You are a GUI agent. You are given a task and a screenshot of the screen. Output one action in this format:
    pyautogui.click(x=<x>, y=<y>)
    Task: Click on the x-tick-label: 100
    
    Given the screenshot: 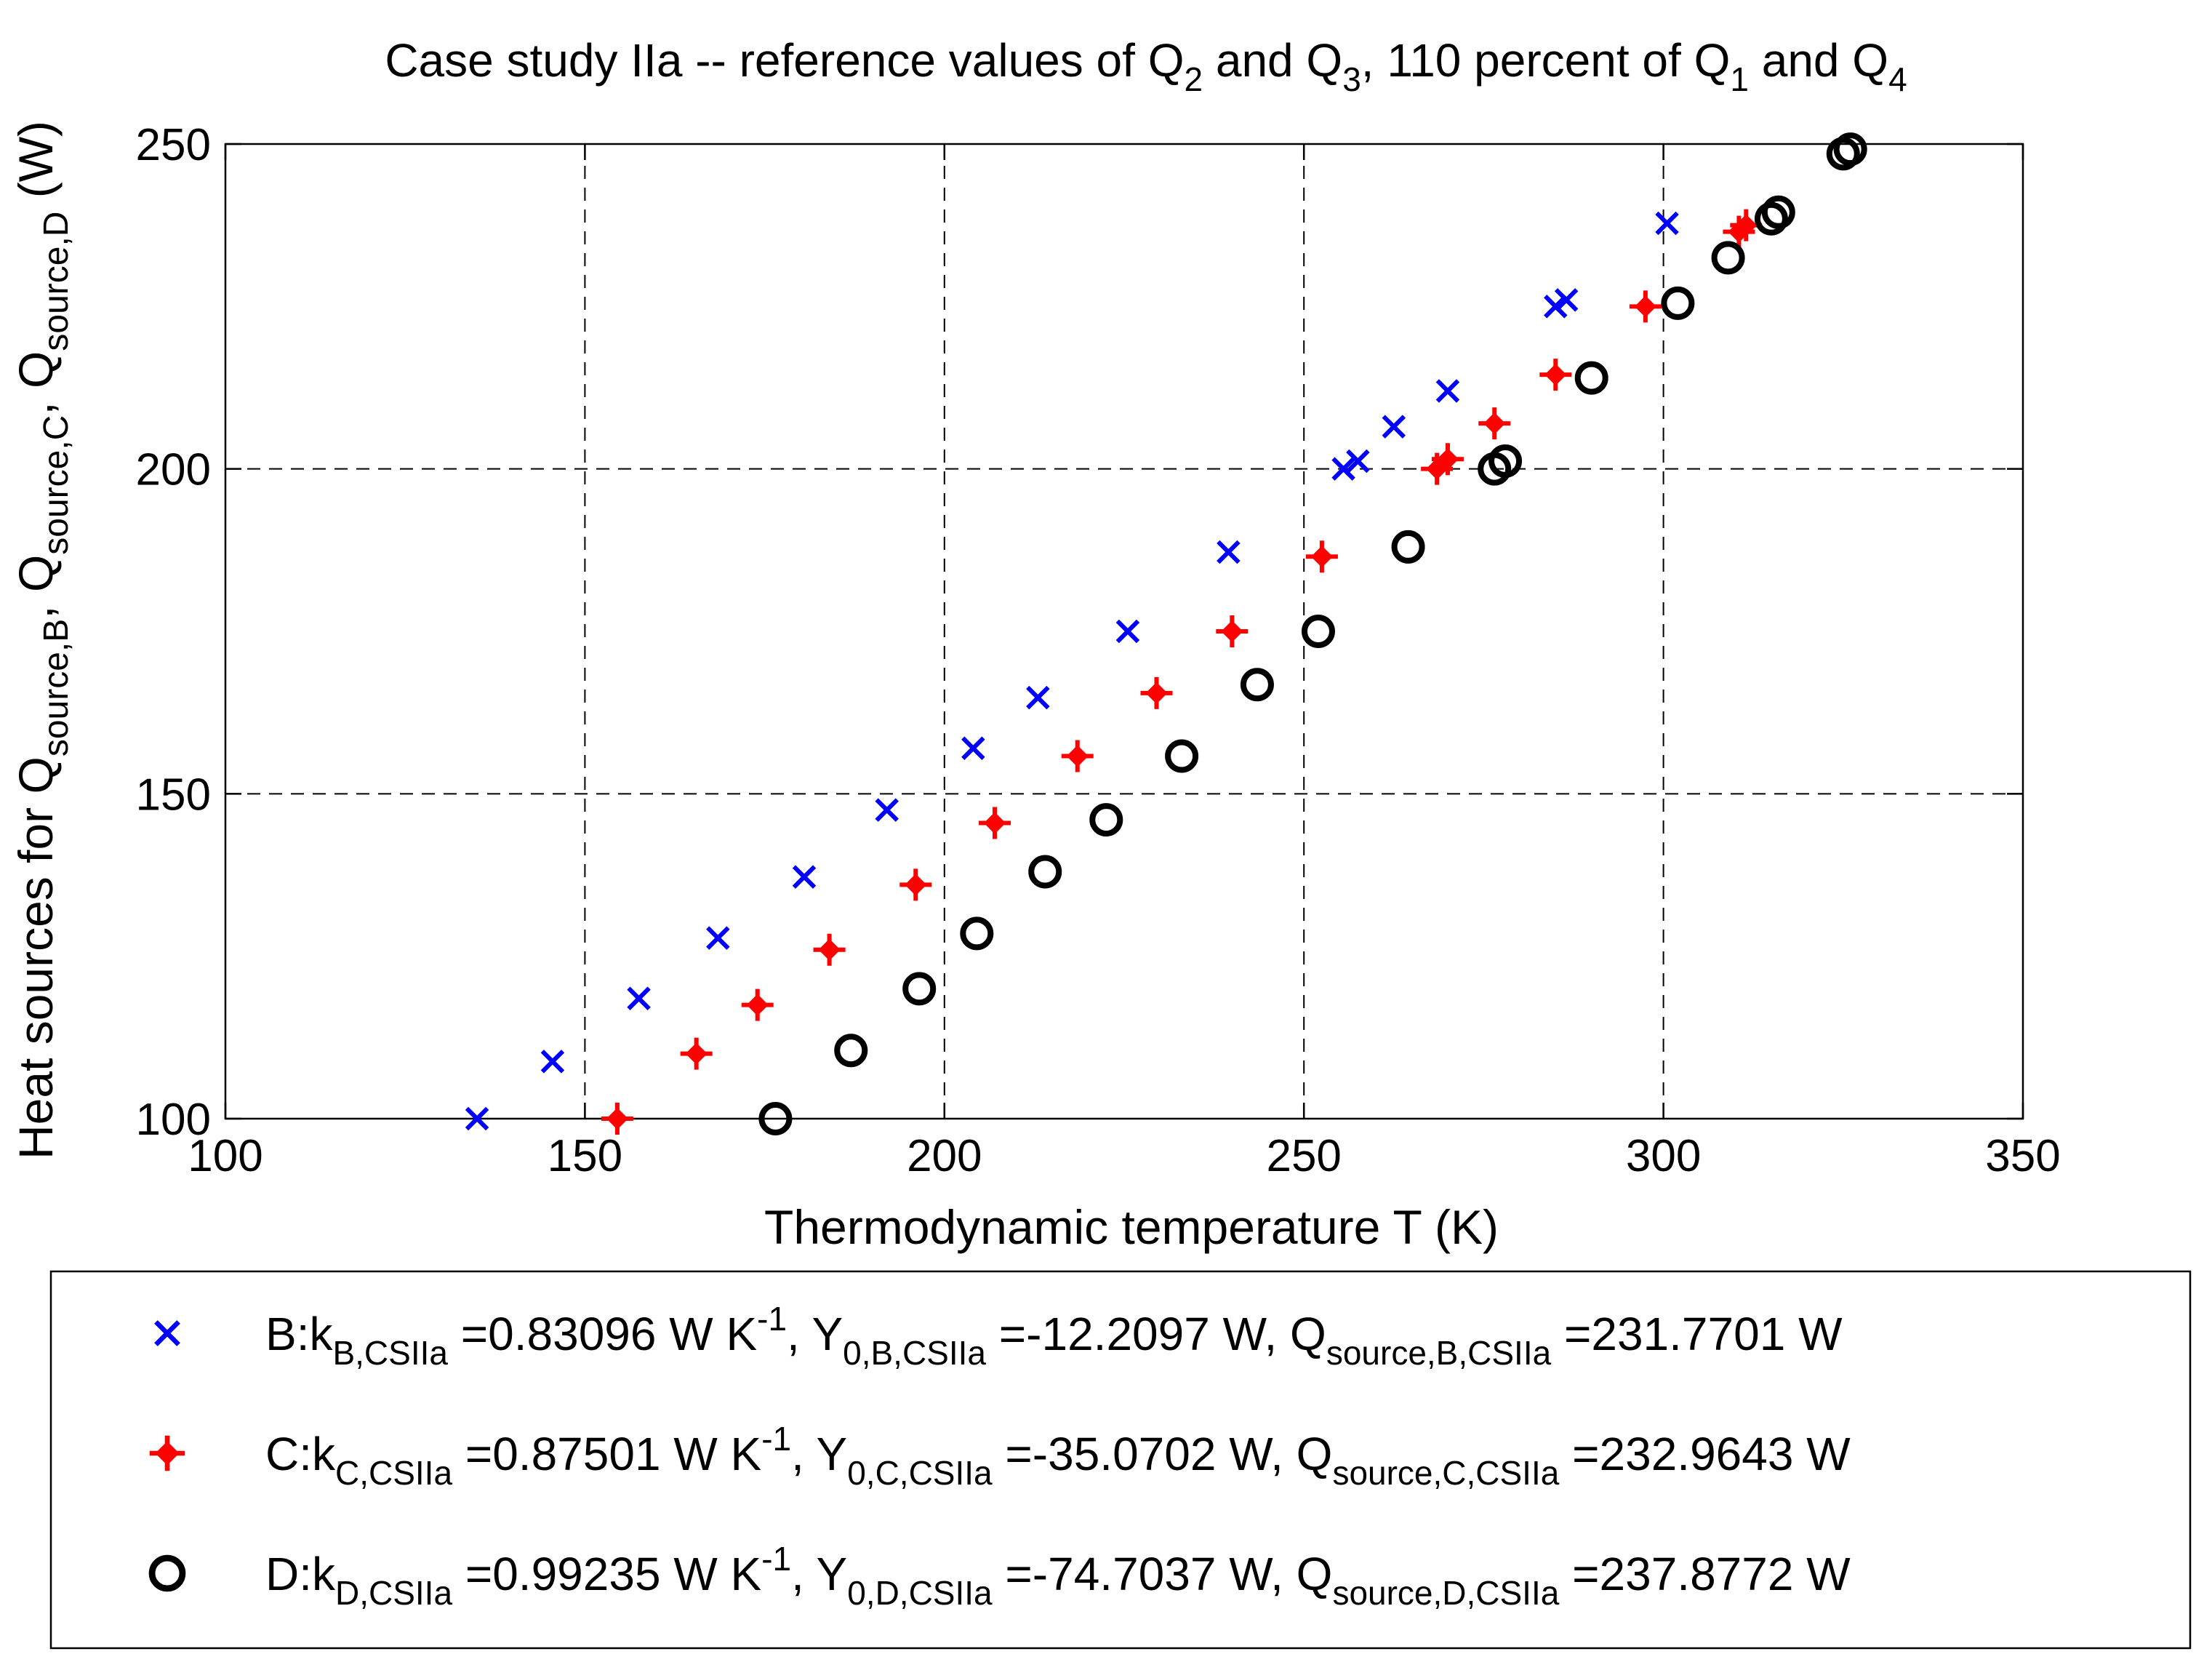 What is the action you would take?
    pyautogui.click(x=226, y=1156)
    